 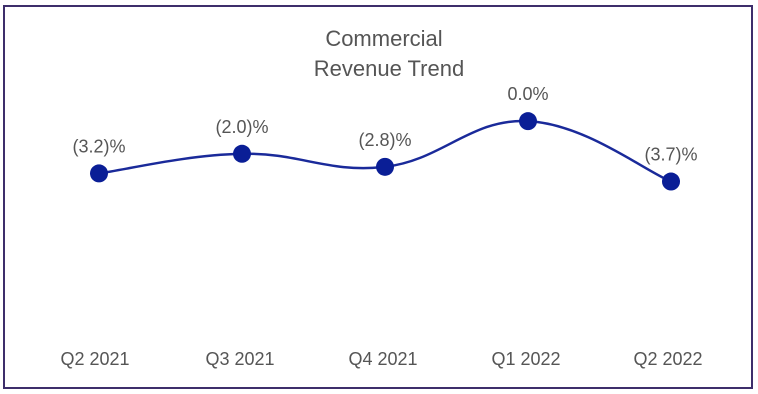 I want to click on data-label-5: (3.7)%, so click(x=670, y=155).